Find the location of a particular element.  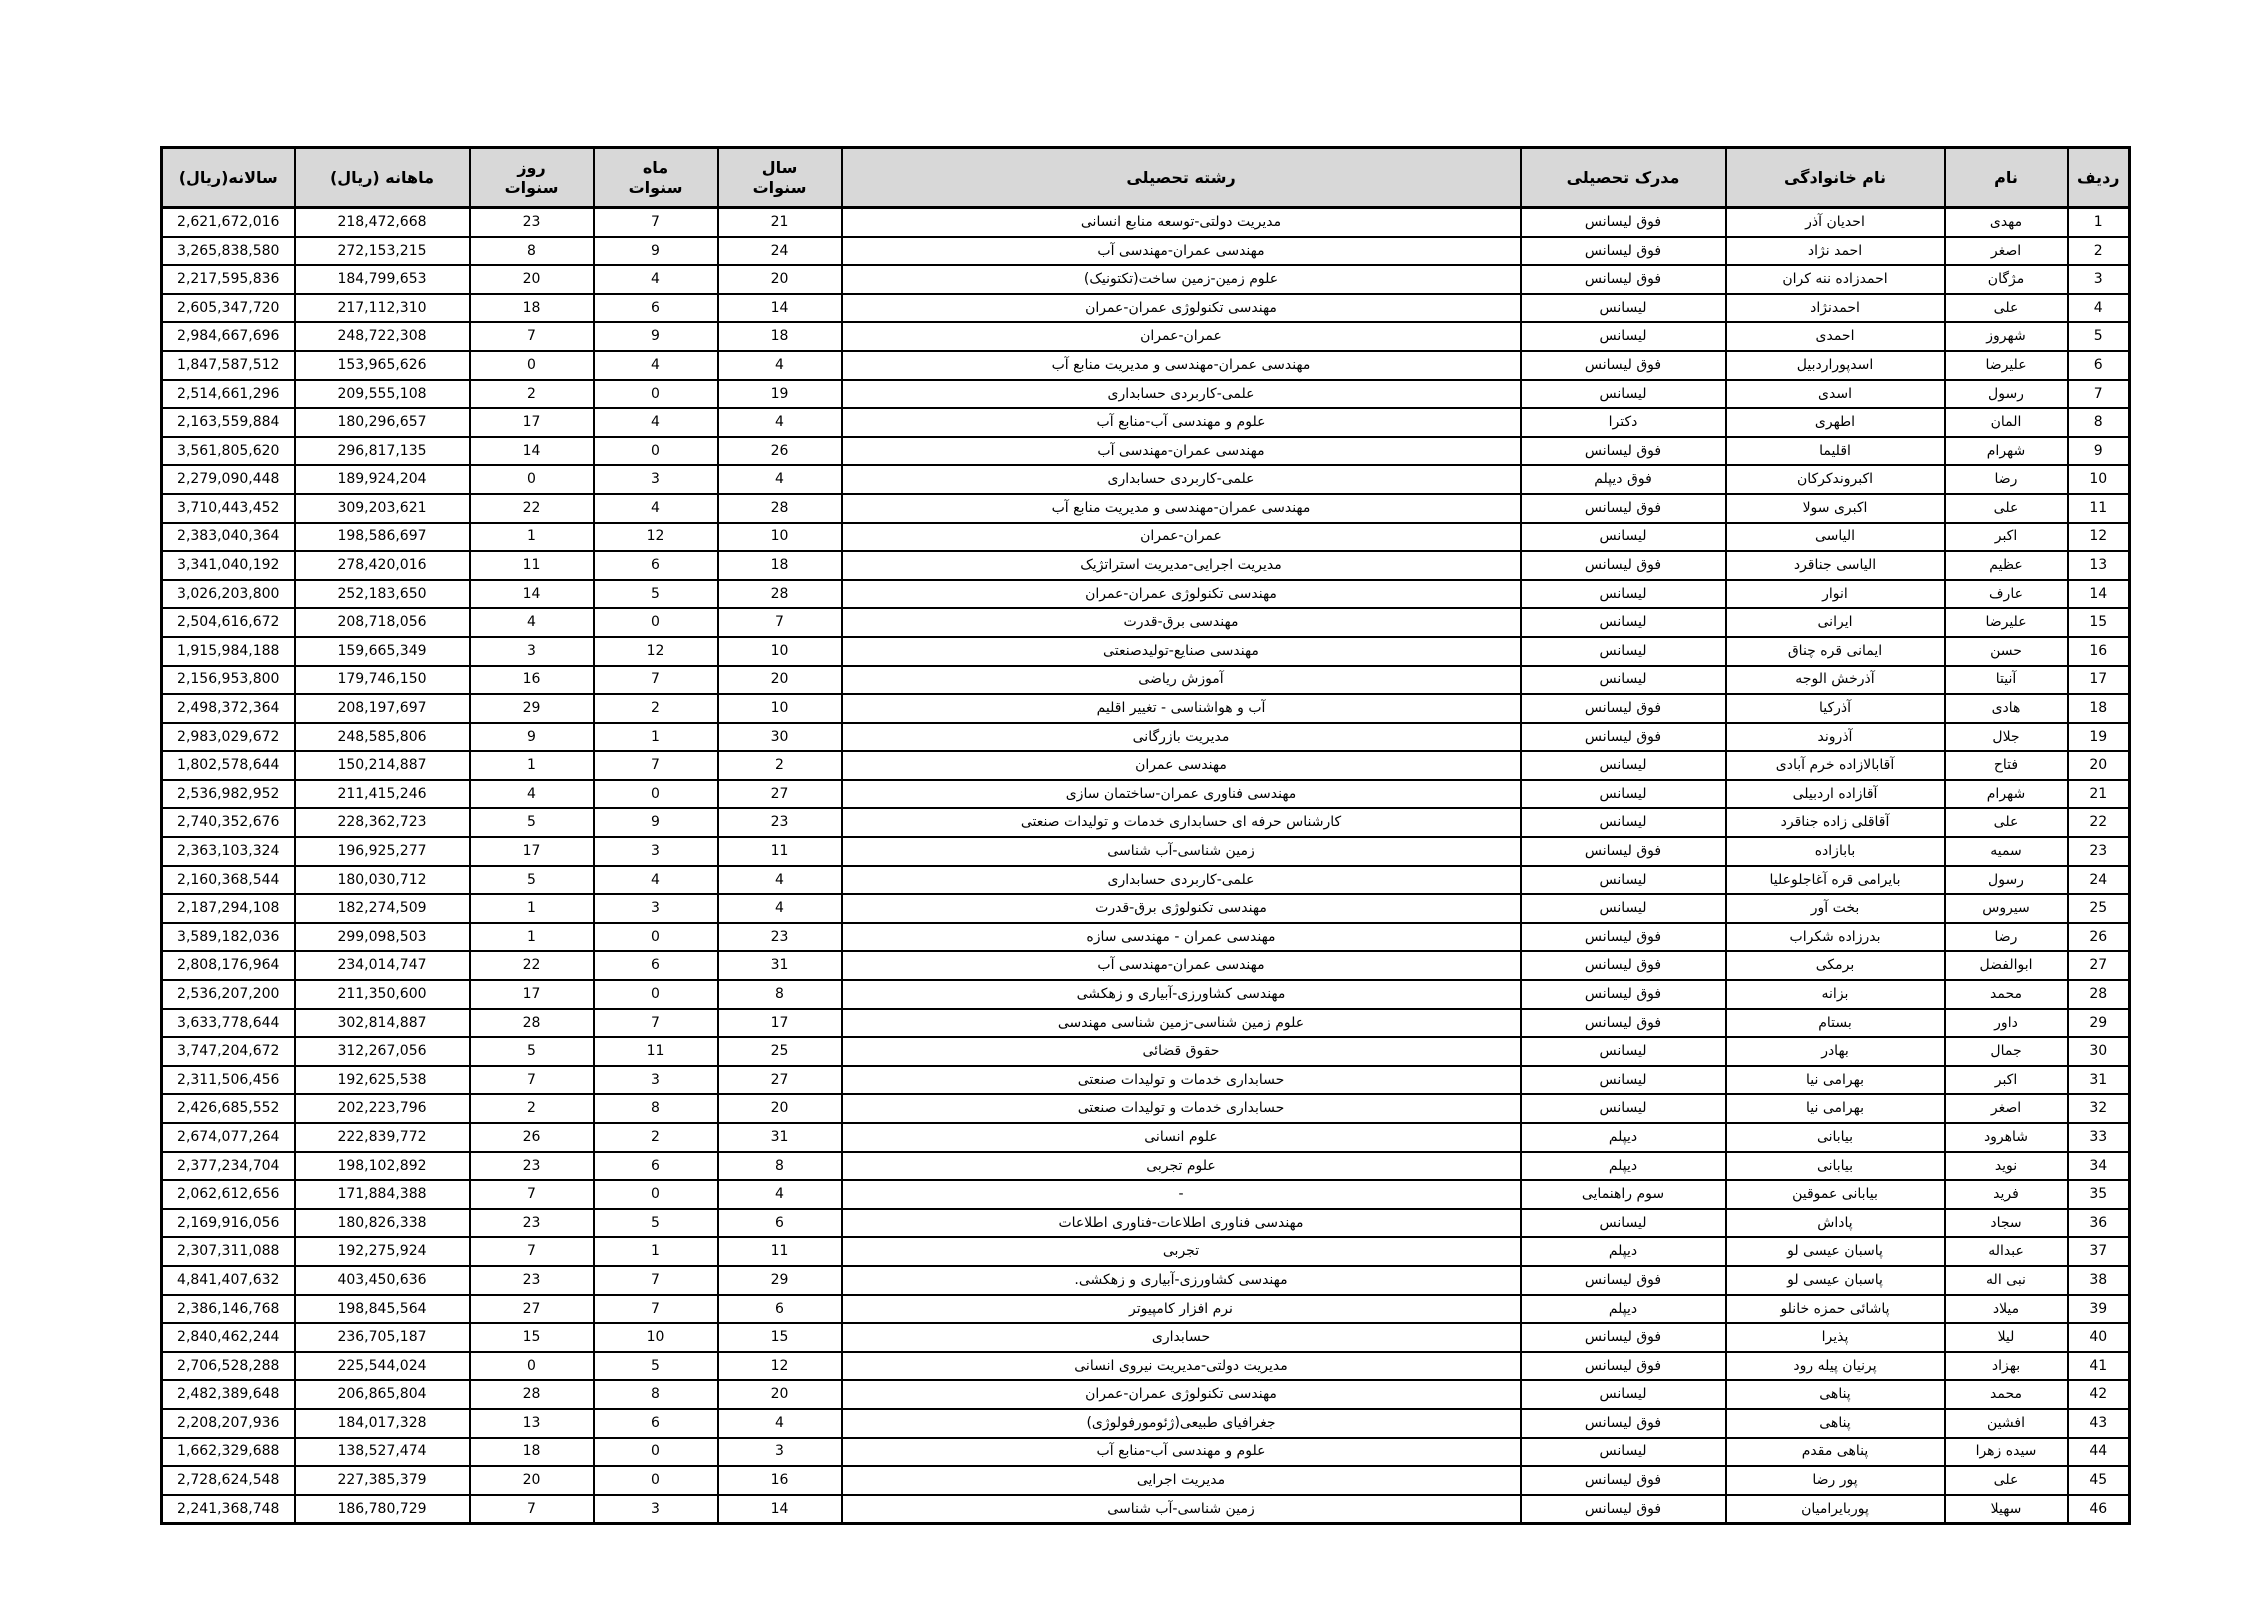

cell-monthly: 192,625,538 is located at coordinates (382, 1080).